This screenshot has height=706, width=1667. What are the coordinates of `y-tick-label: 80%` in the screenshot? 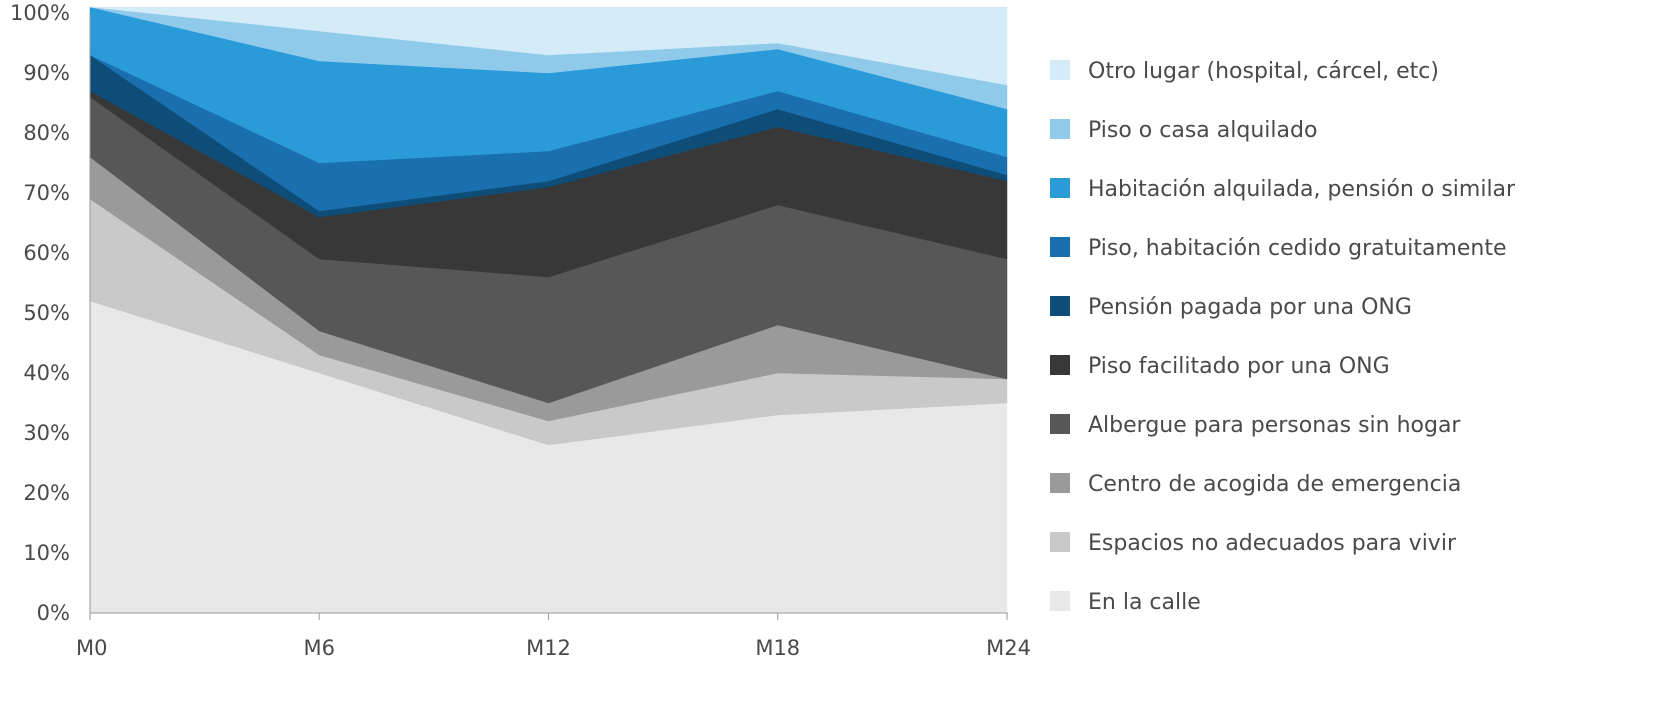 It's located at (46, 133).